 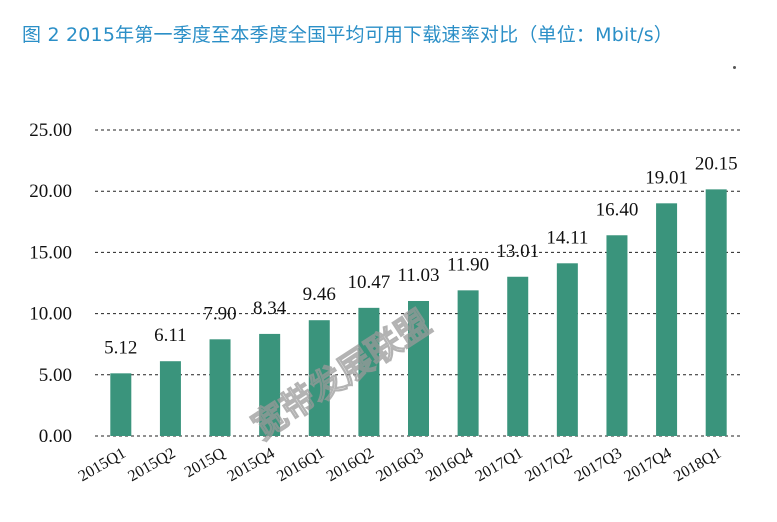 What do you see at coordinates (120, 347) in the screenshot?
I see `value-label: 5.12` at bounding box center [120, 347].